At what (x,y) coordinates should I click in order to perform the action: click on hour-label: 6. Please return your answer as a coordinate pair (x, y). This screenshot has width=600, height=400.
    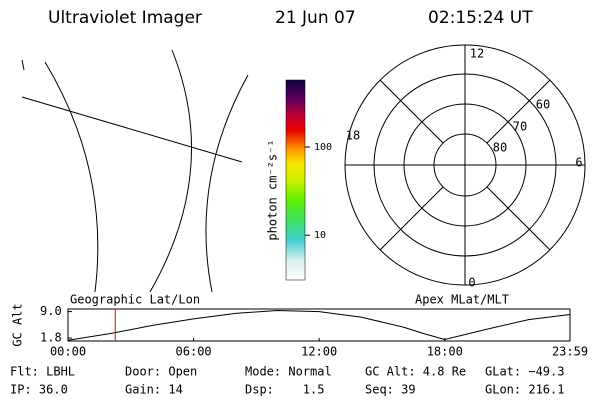
    Looking at the image, I should click on (578, 163).